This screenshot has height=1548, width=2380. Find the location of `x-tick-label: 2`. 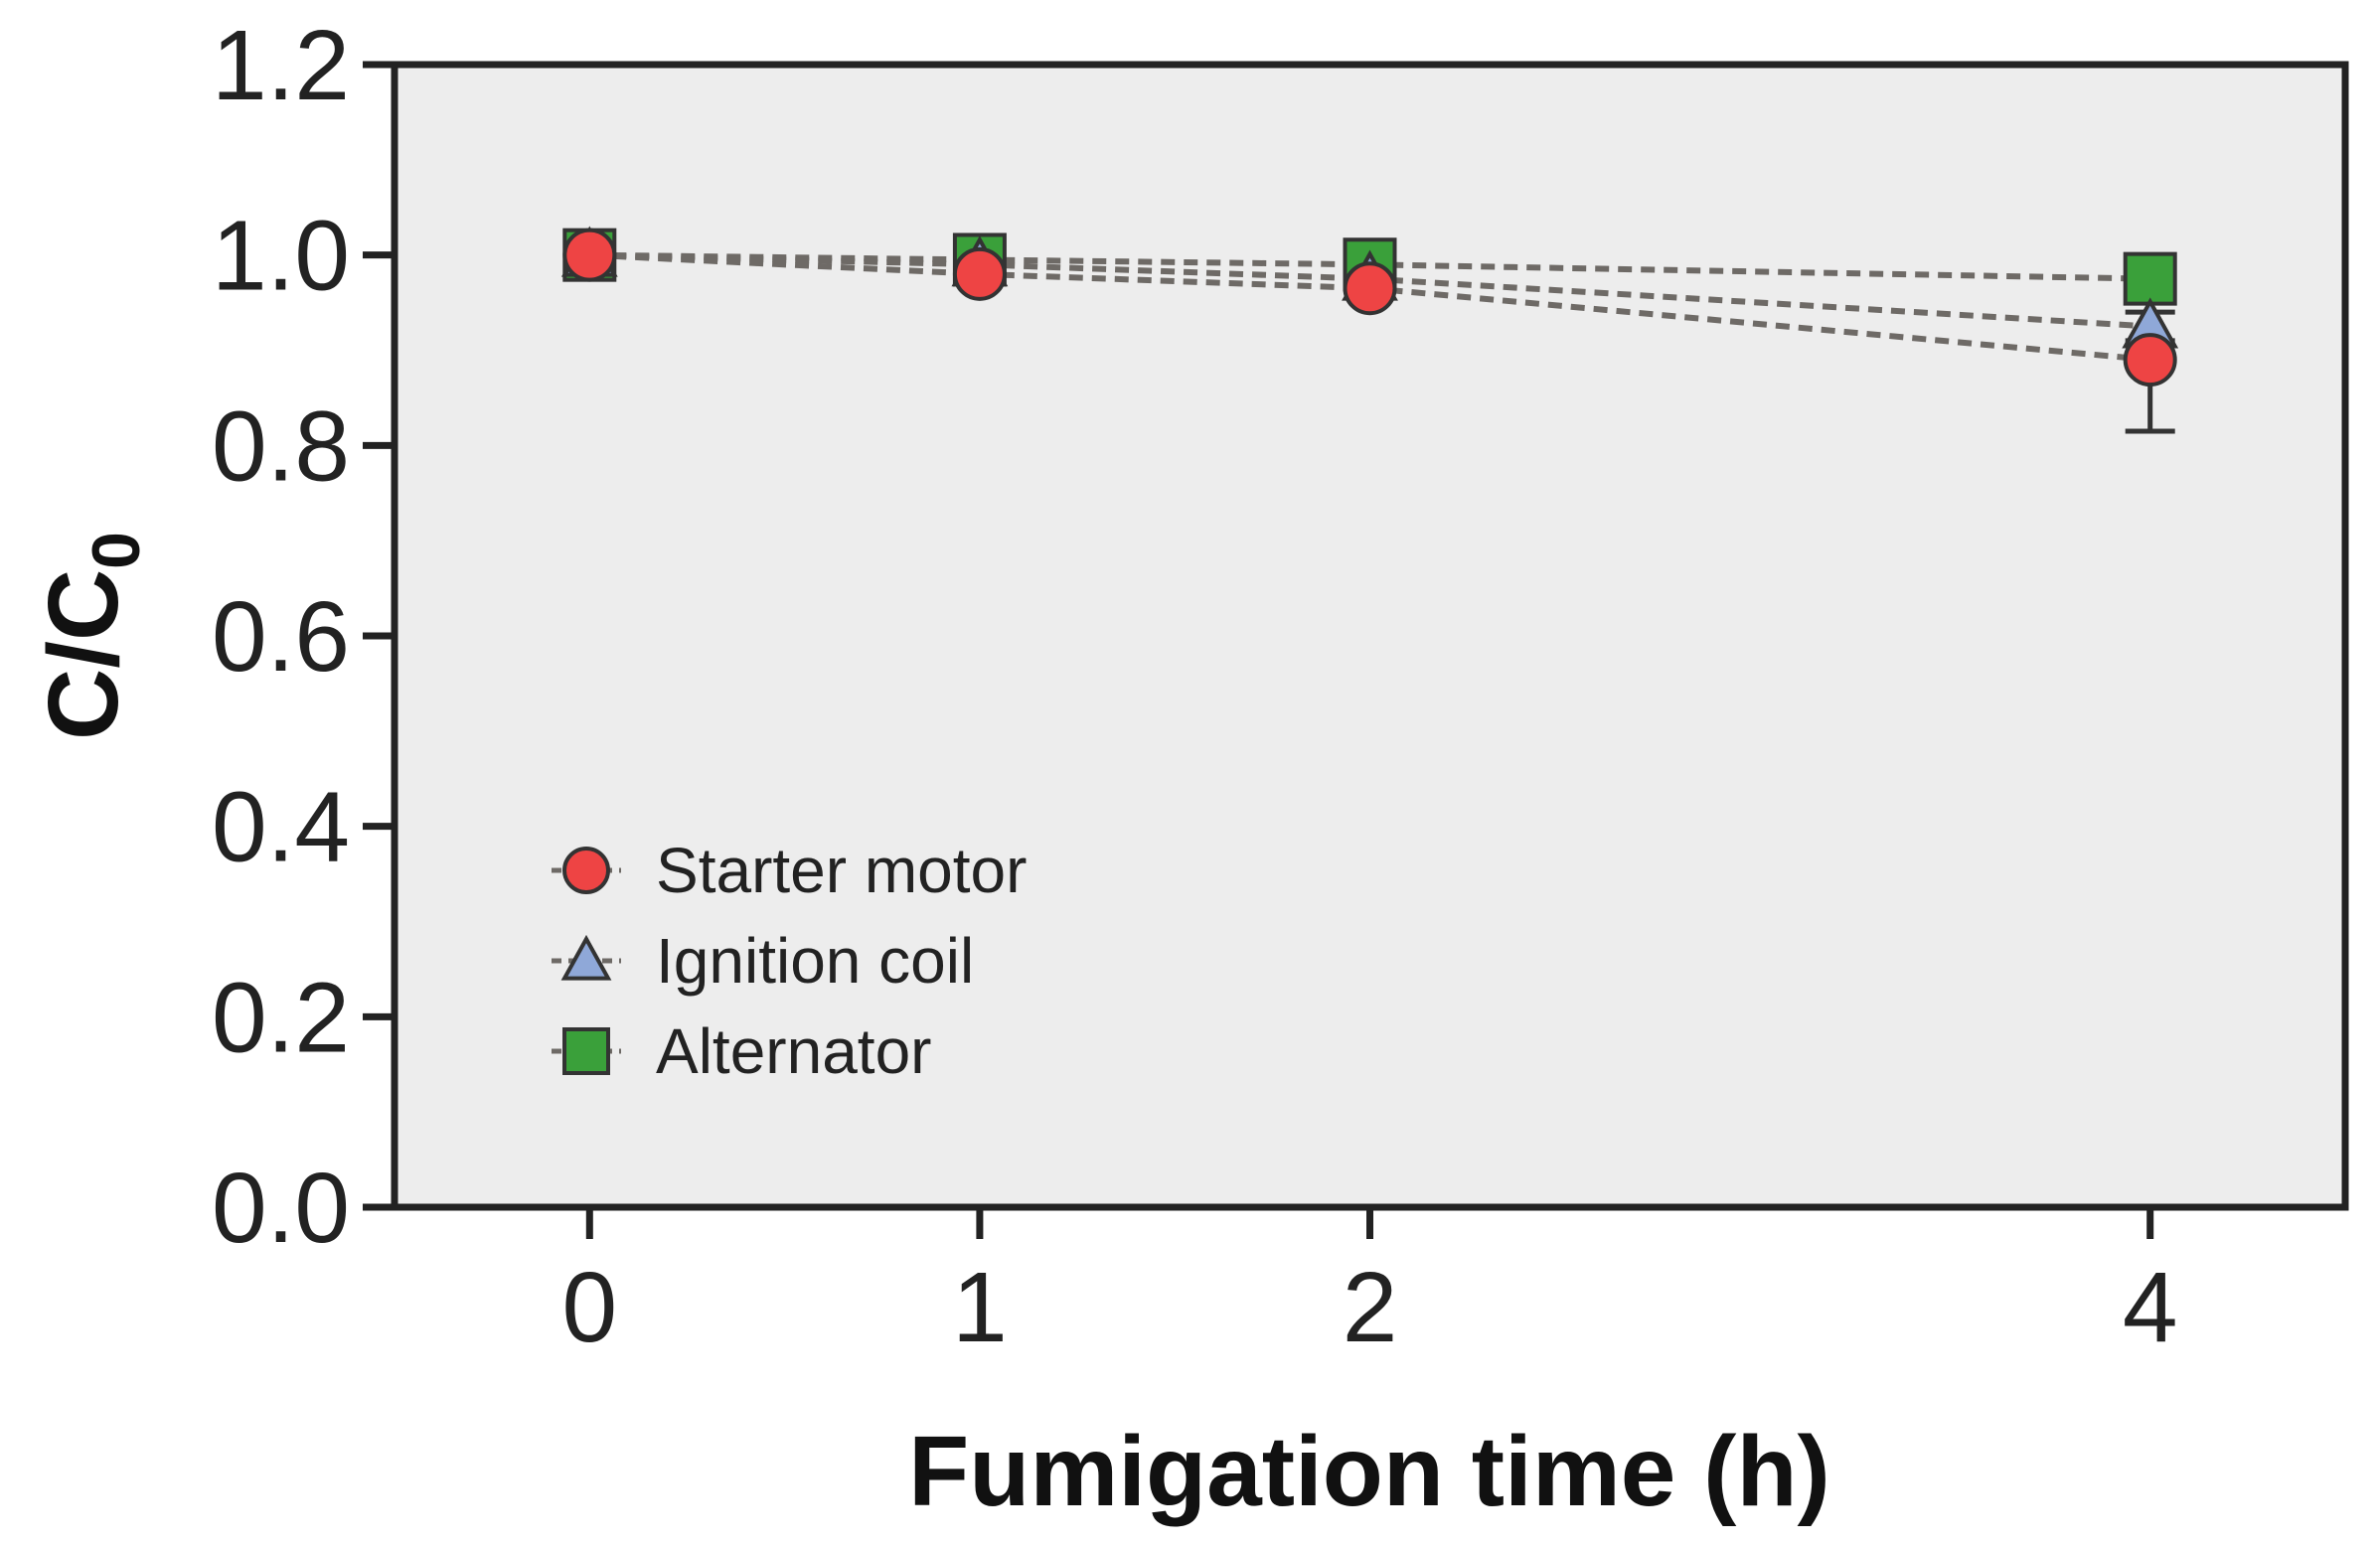

x-tick-label: 2 is located at coordinates (1370, 1307).